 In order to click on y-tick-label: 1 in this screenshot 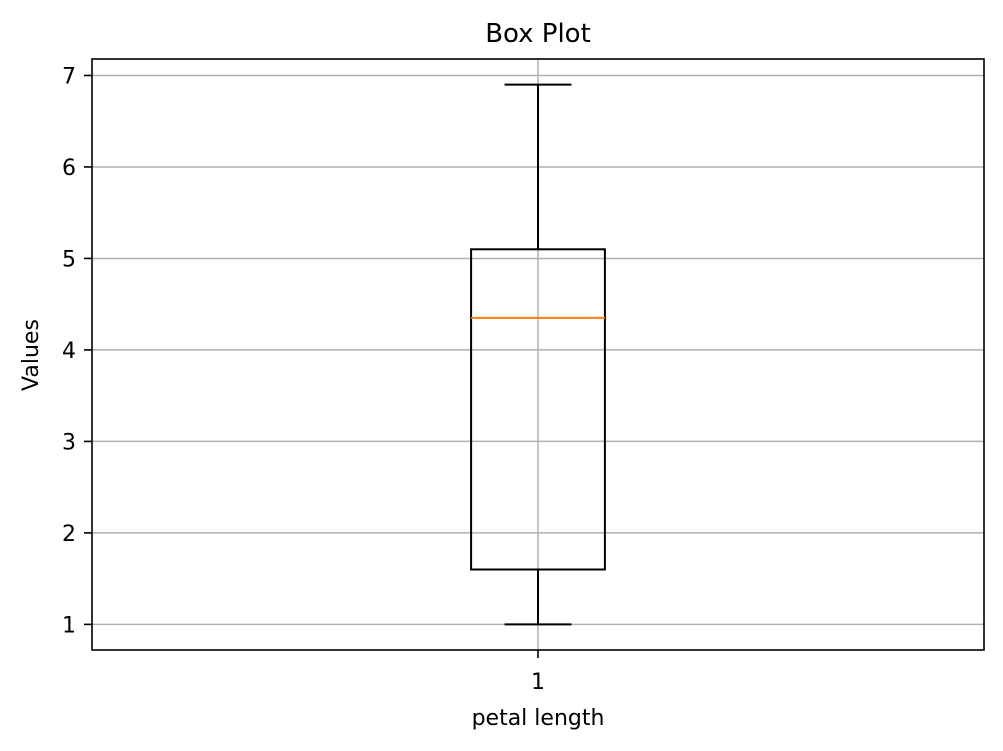, I will do `click(69, 625)`.